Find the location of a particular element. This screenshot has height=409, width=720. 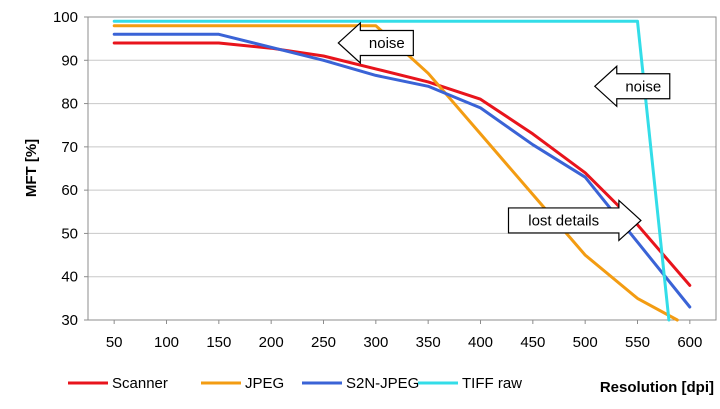

x-tick-label: 250 is located at coordinates (323, 342).